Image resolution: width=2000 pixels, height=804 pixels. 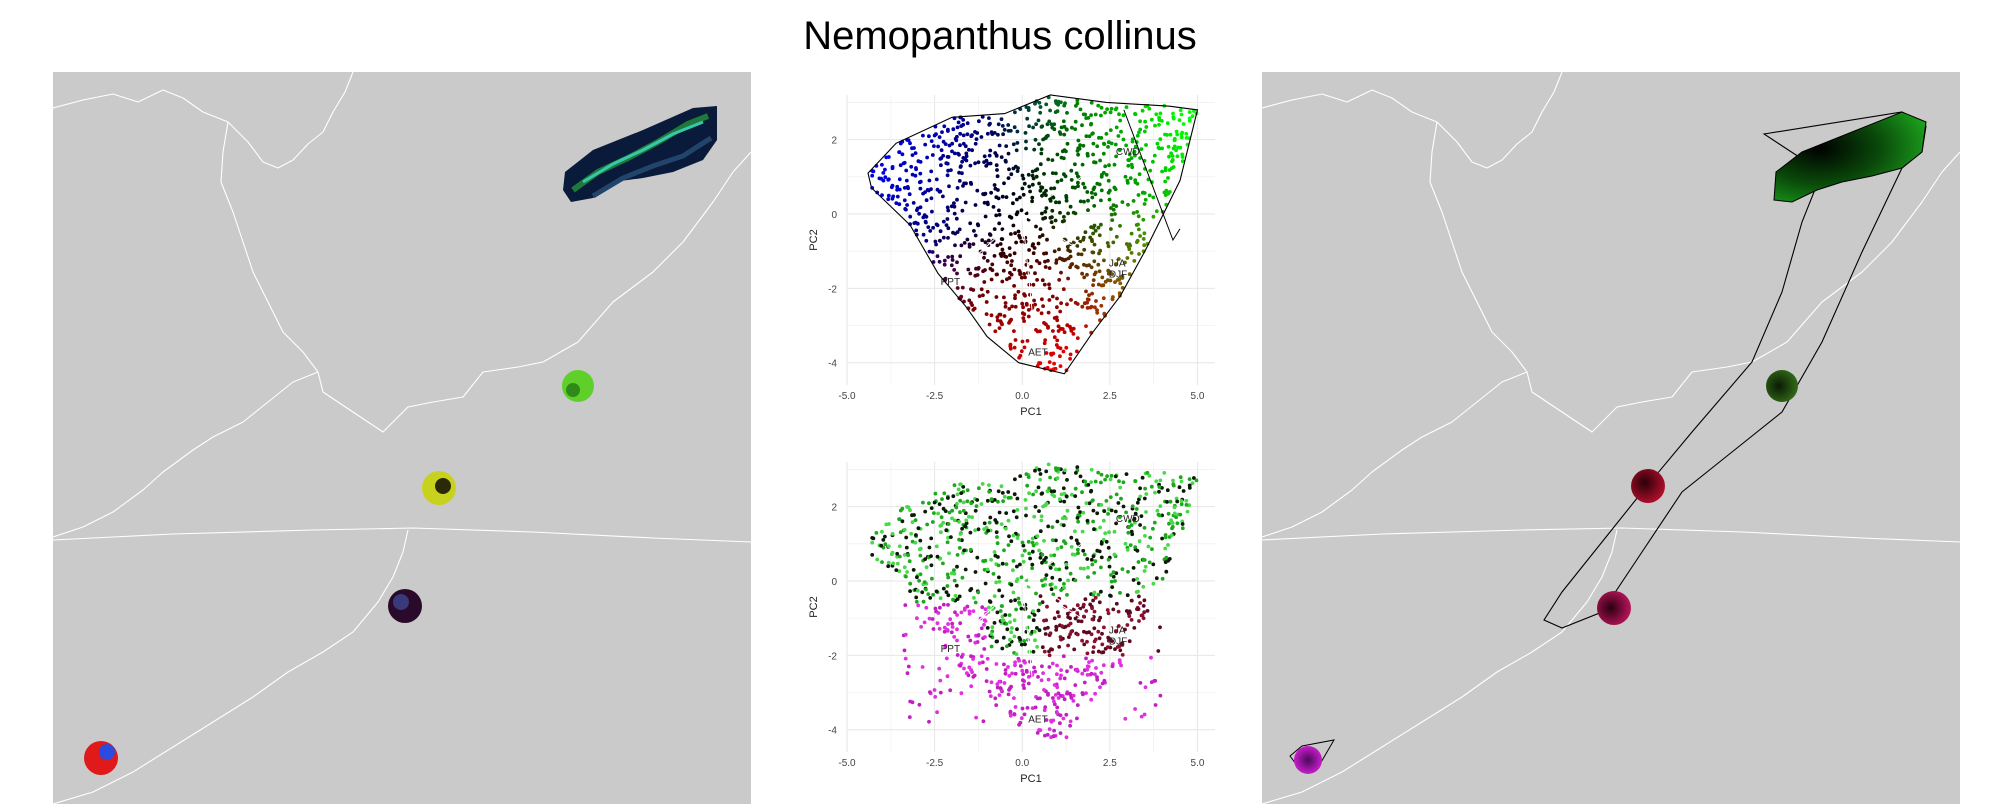 What do you see at coordinates (1412, 120) in the screenshot?
I see `state-border` at bounding box center [1412, 120].